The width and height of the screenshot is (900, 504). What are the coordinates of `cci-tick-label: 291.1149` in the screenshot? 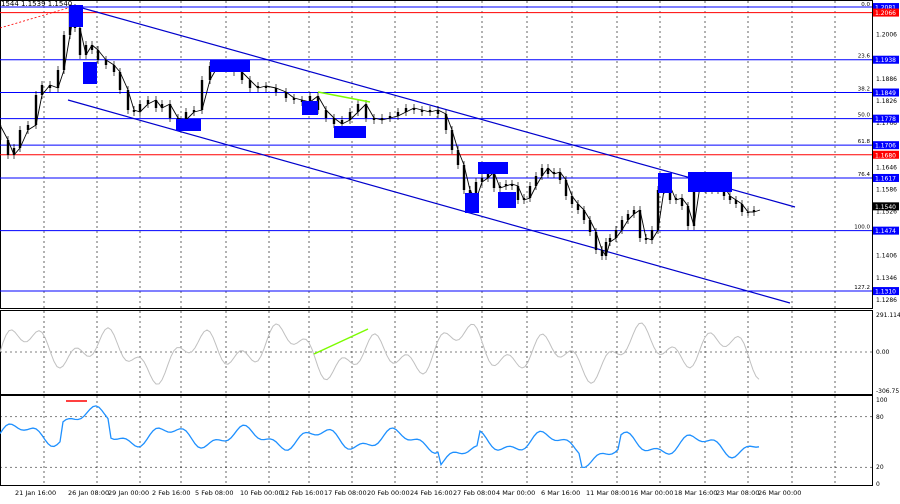 It's located at (888, 315).